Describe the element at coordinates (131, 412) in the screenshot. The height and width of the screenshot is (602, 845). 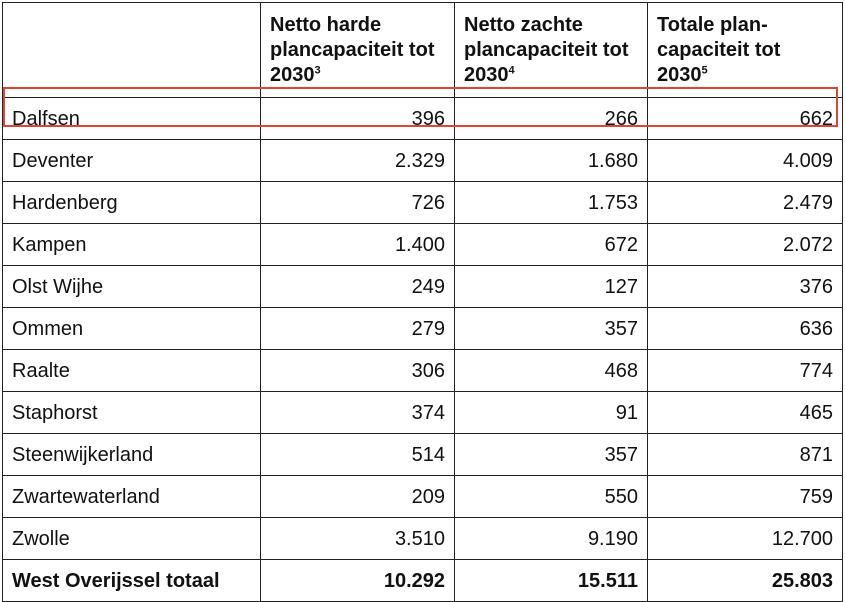
I see `row-municipality: Staphorst` at that location.